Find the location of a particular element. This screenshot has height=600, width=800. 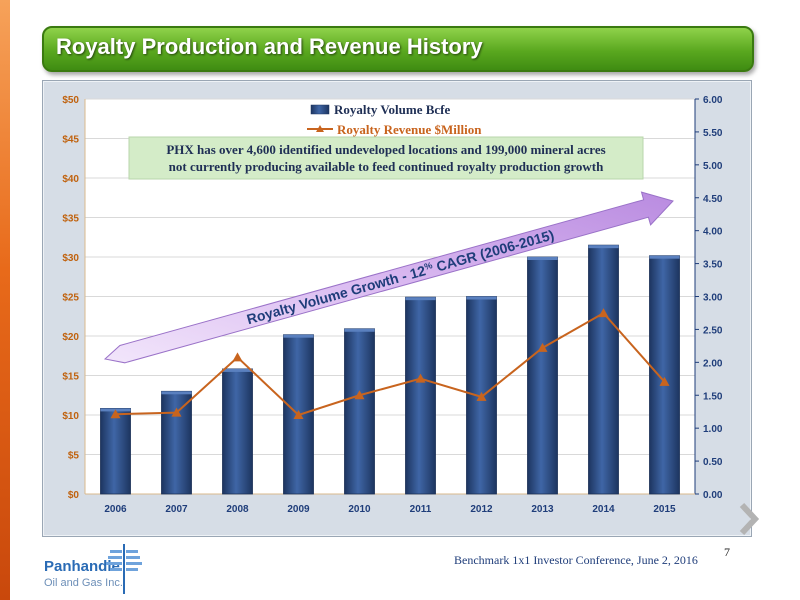

x-axis-tick-label: 2011 is located at coordinates (421, 509).